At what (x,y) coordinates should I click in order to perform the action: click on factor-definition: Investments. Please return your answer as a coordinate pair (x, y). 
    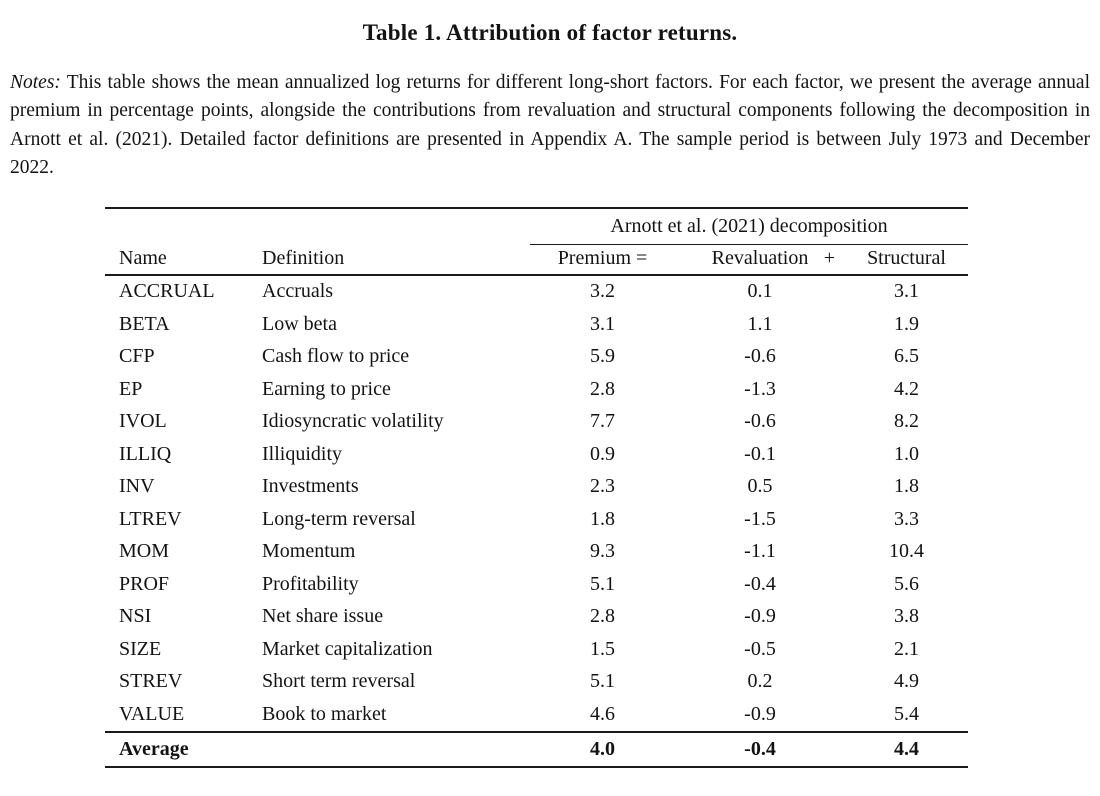
    Looking at the image, I should click on (310, 486).